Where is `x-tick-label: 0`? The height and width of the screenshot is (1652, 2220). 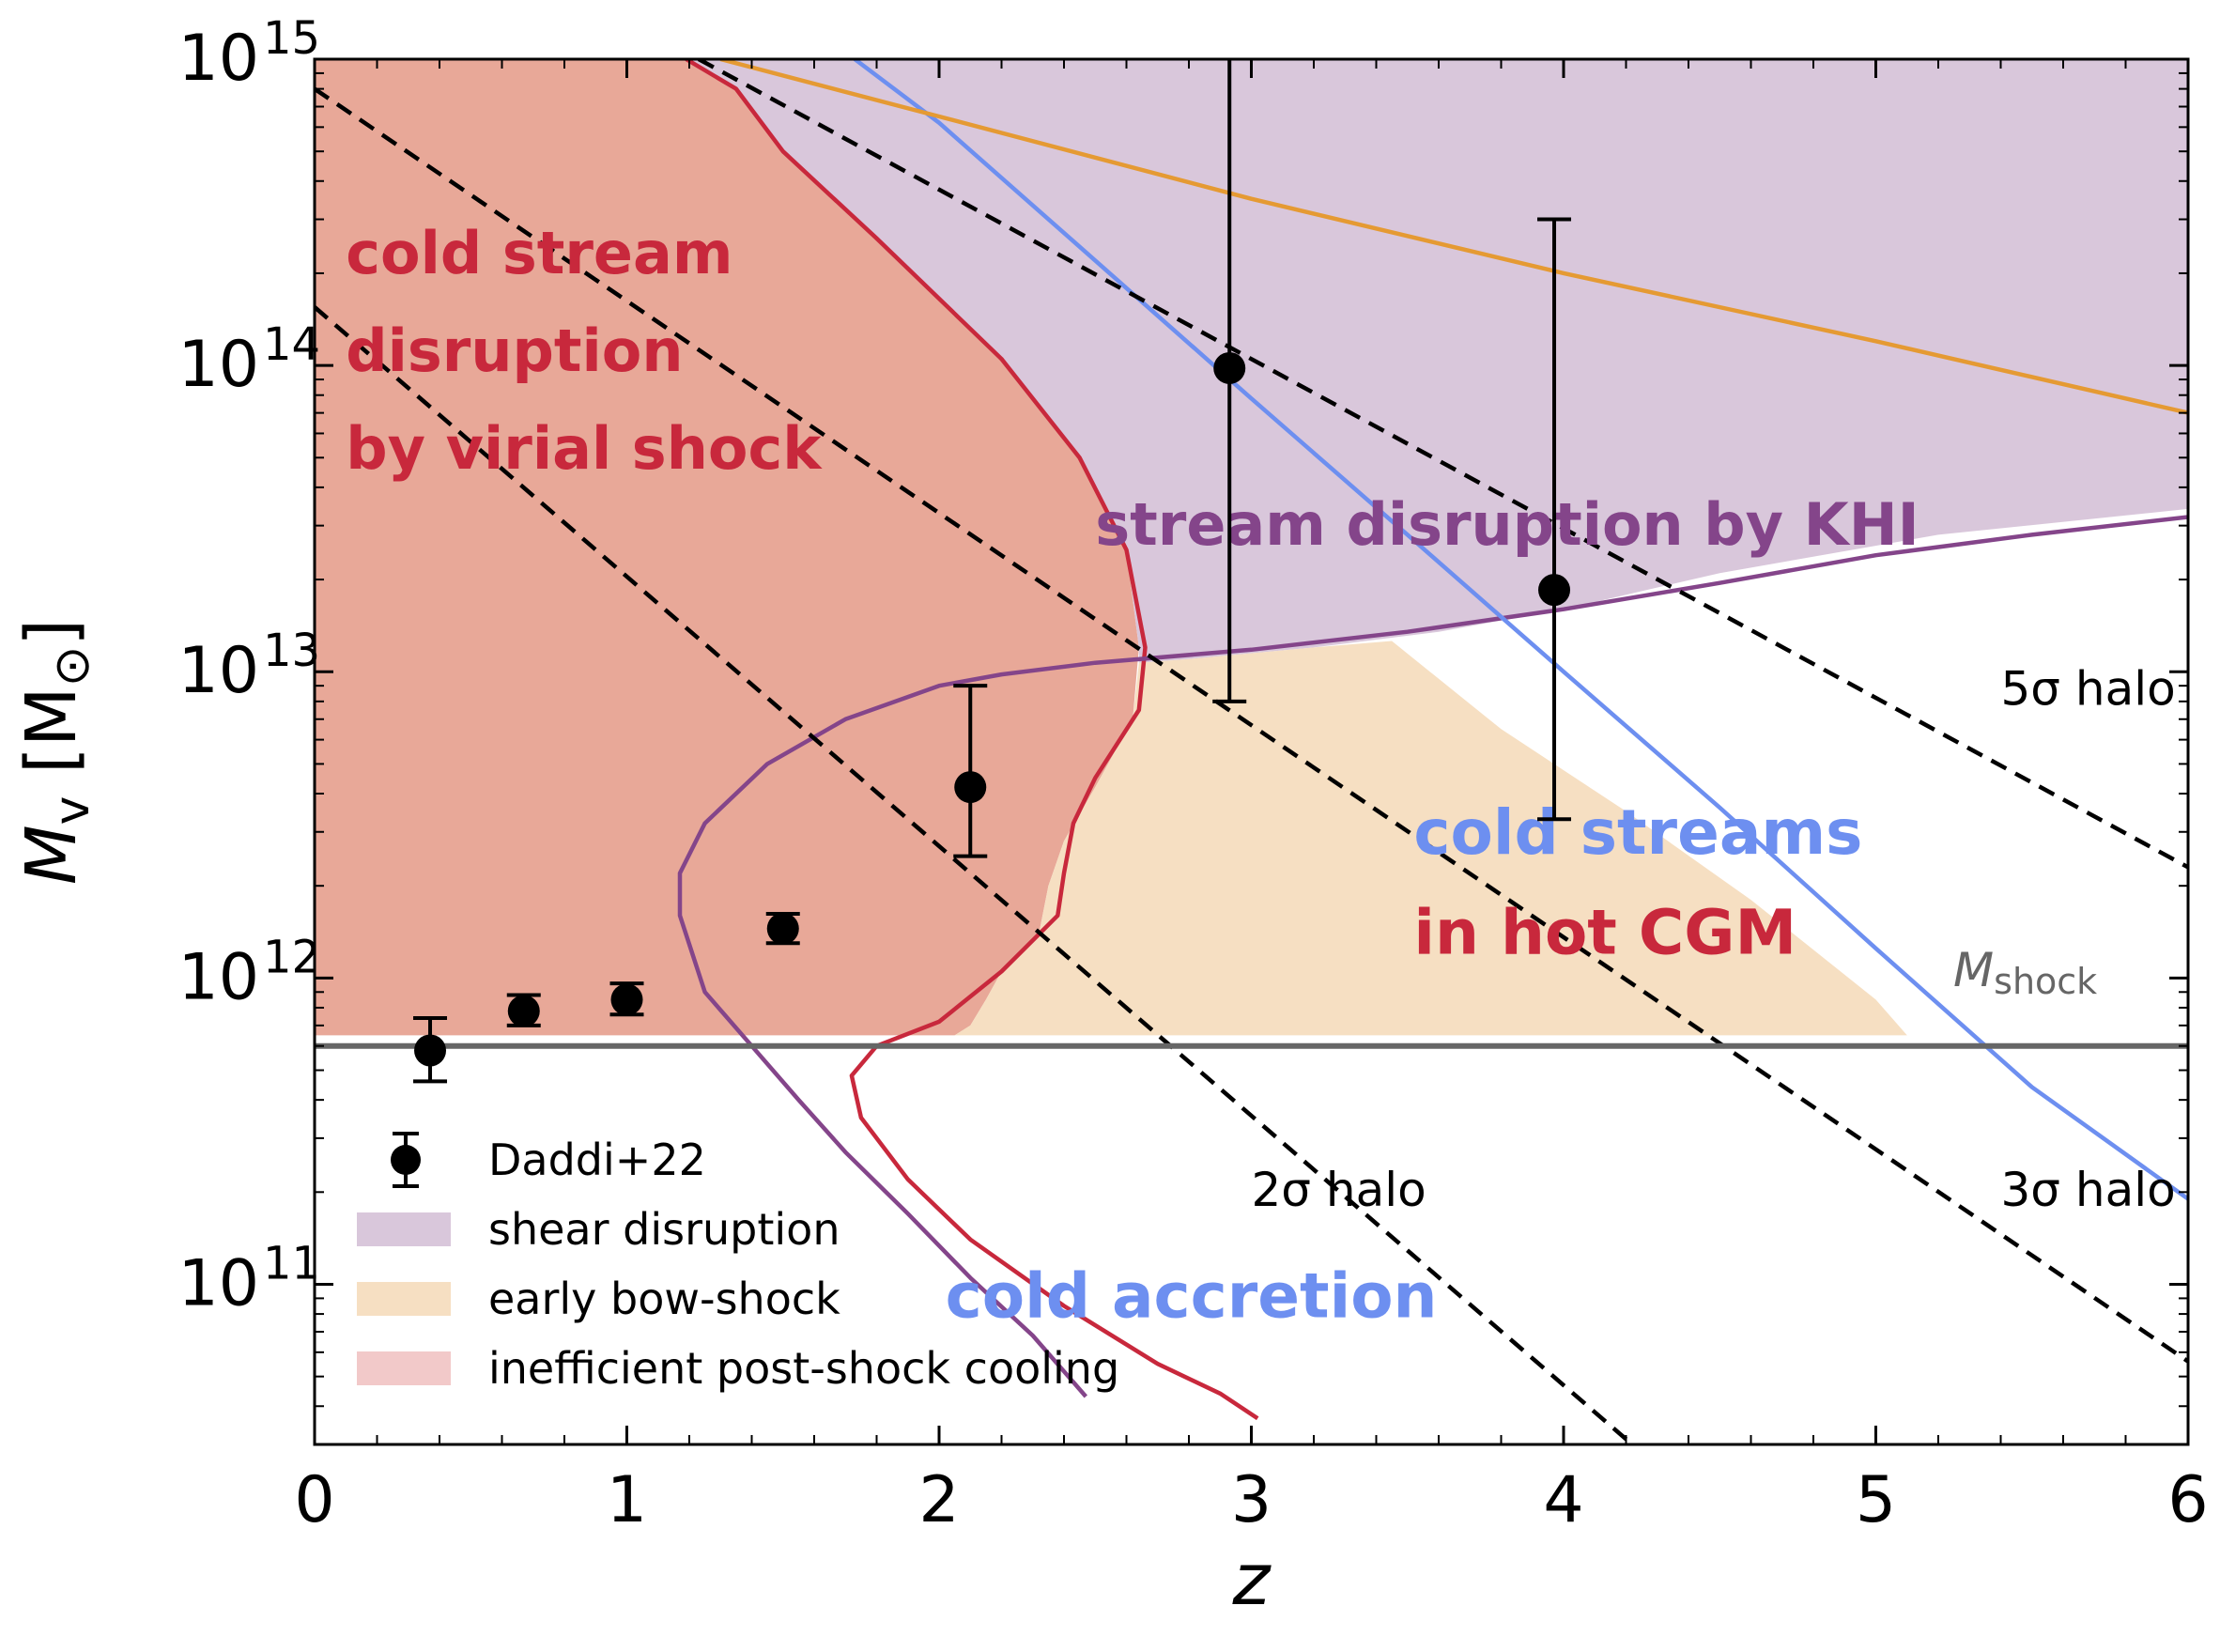
x-tick-label: 0 is located at coordinates (314, 1500).